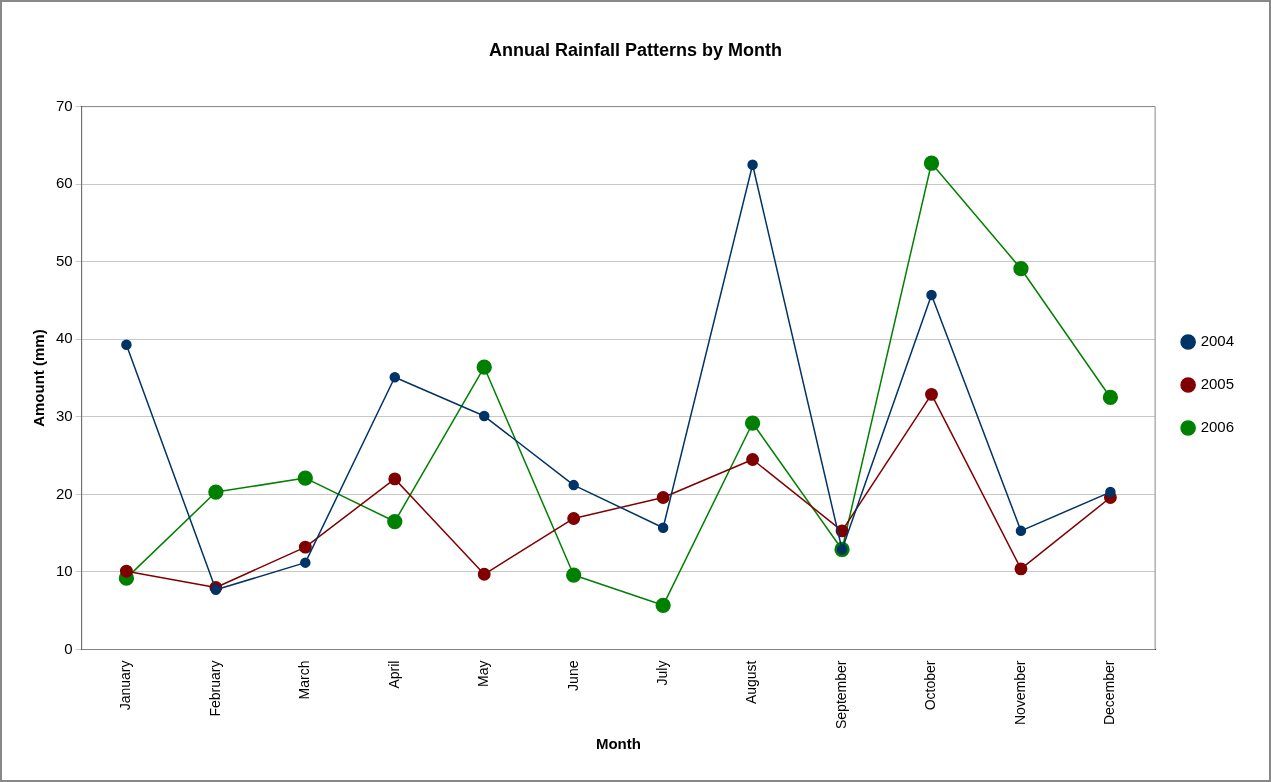 The image size is (1271, 782). Describe the element at coordinates (304, 680) in the screenshot. I see `x-tick-label: March` at that location.